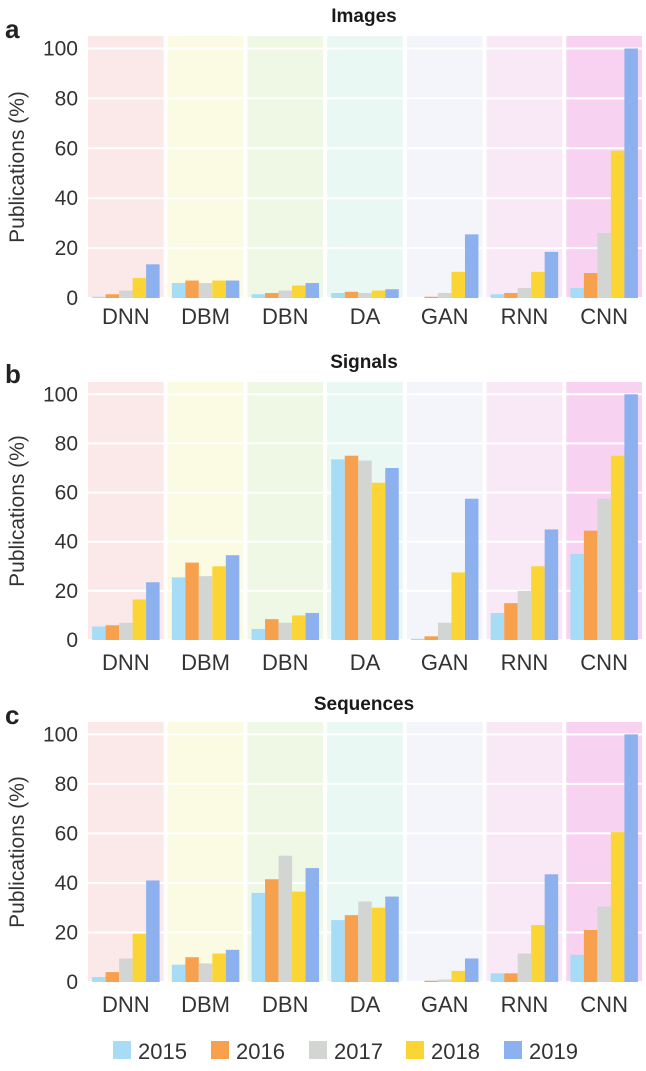 Image resolution: width=646 pixels, height=1071 pixels. I want to click on bar-dbn-2019, so click(312, 925).